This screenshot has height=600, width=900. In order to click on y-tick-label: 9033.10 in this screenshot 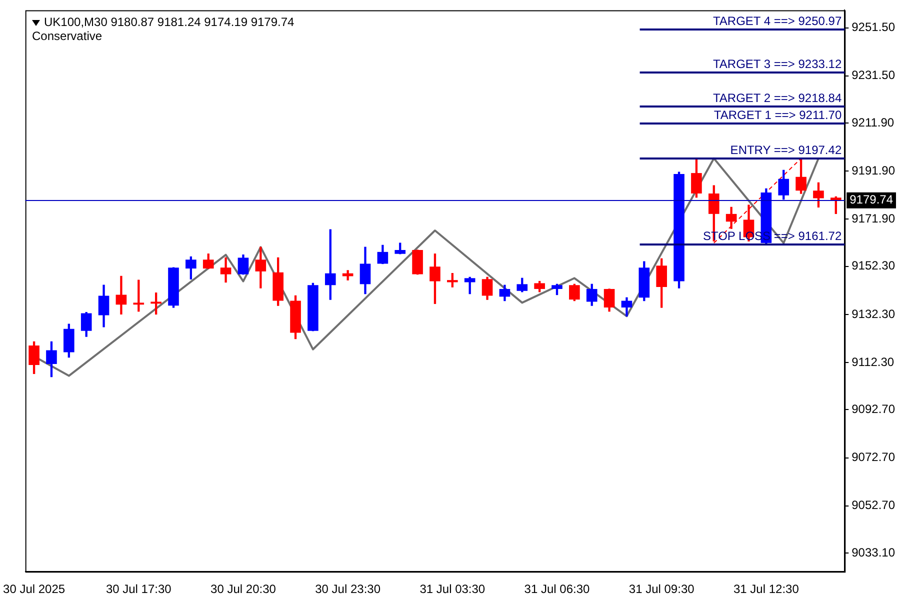, I will do `click(874, 552)`.